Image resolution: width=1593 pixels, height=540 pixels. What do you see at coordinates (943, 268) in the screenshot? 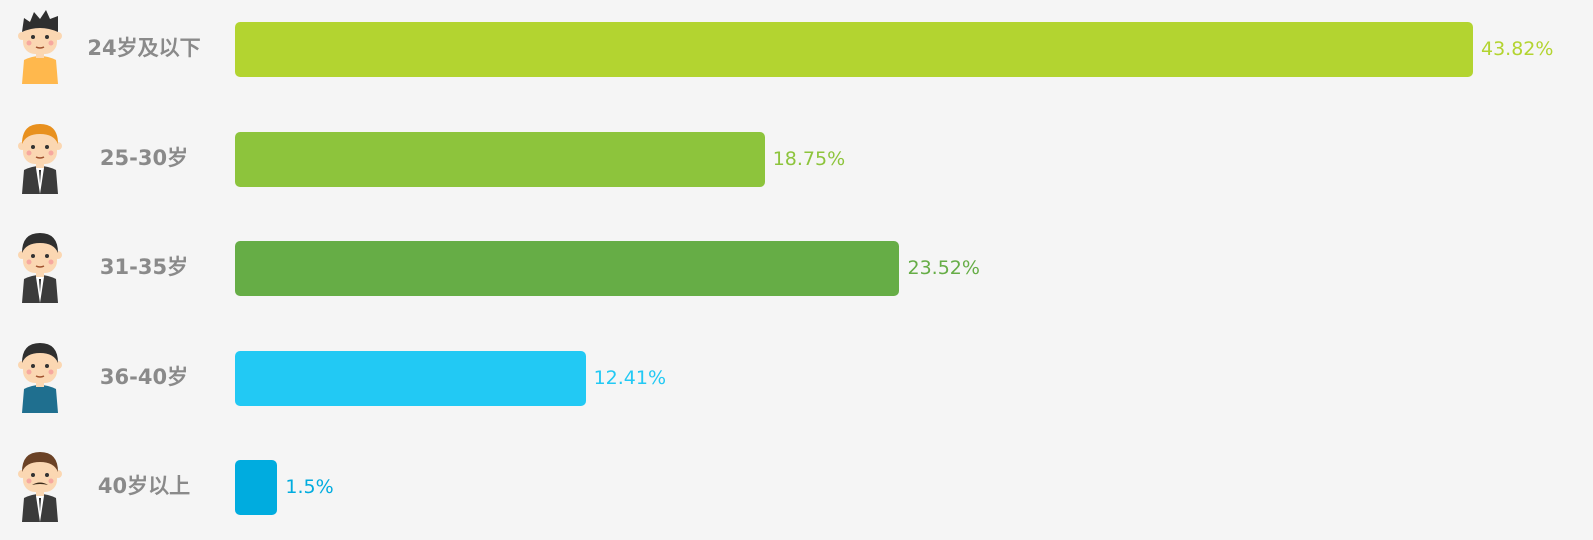
I see `data-label: 23.52%` at bounding box center [943, 268].